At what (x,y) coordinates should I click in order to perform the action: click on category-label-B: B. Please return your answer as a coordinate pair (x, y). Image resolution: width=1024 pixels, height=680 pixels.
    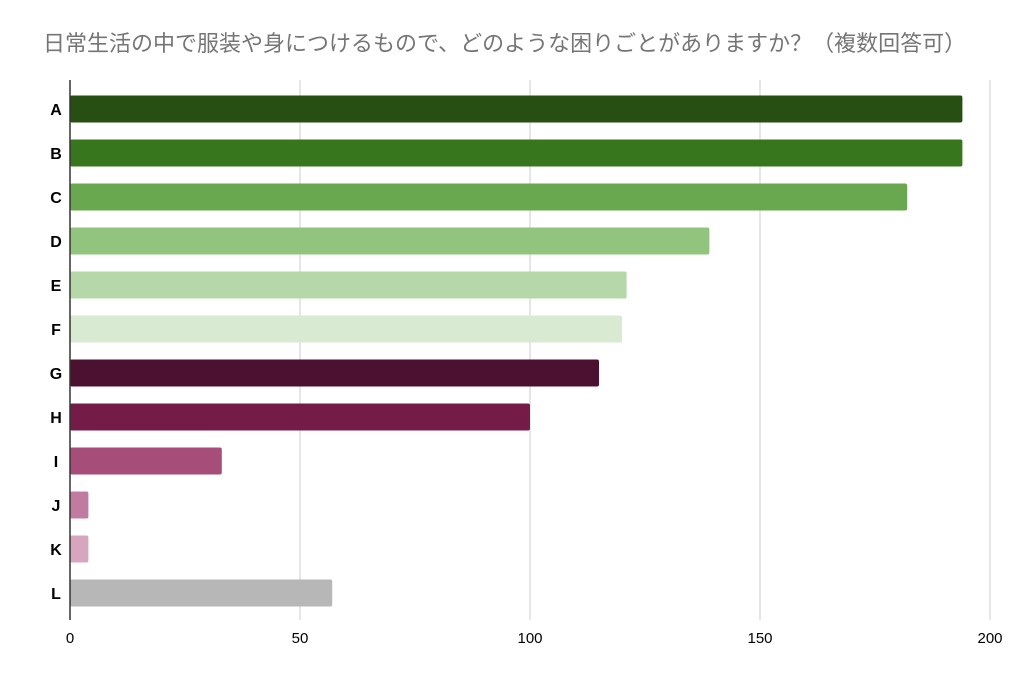
    Looking at the image, I should click on (56, 154).